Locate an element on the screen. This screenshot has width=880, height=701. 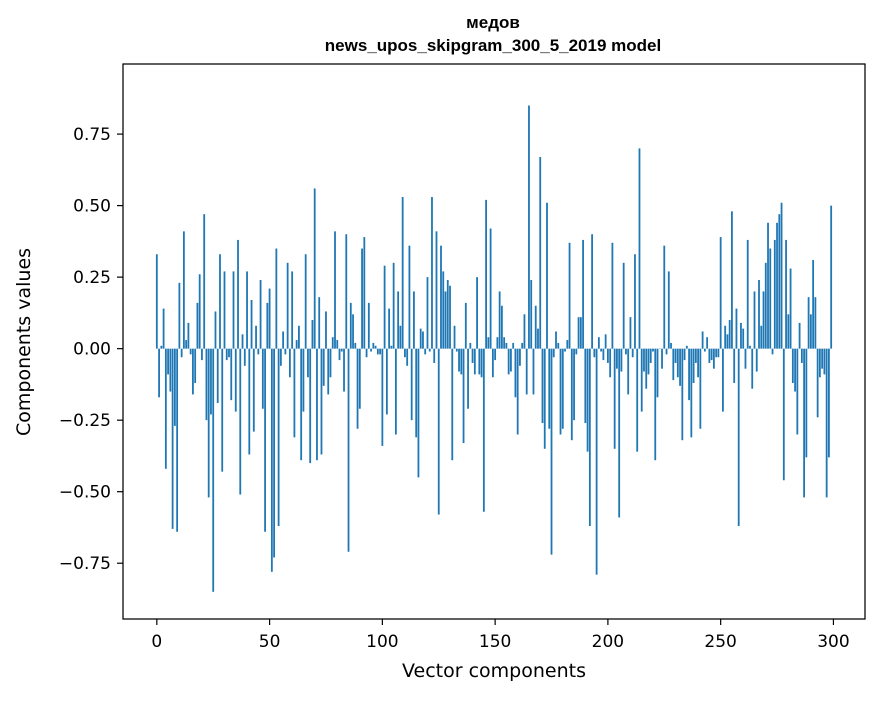
x-tick-label: 250 is located at coordinates (720, 642).